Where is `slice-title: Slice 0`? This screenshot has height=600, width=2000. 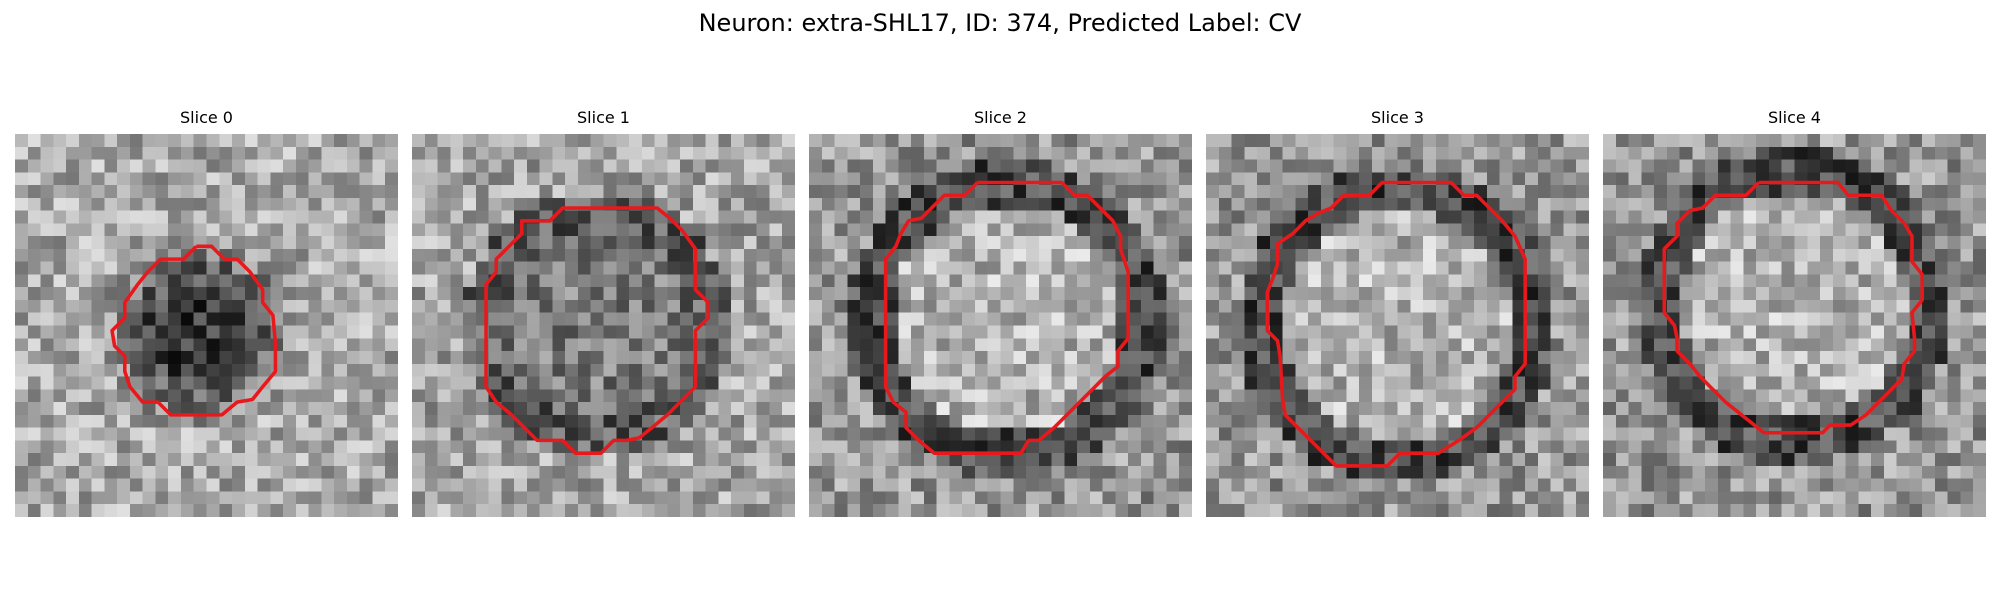 slice-title: Slice 0 is located at coordinates (206, 118).